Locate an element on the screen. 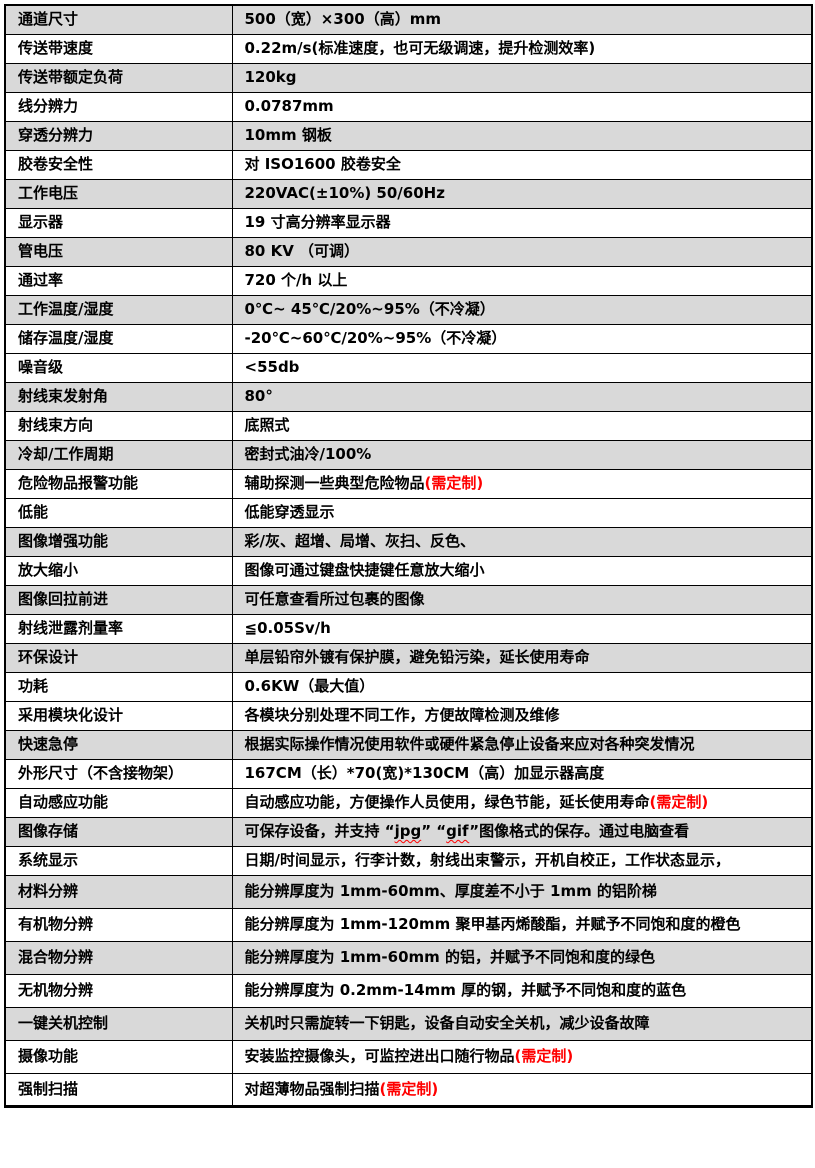  value-text: 80° is located at coordinates (258, 396).